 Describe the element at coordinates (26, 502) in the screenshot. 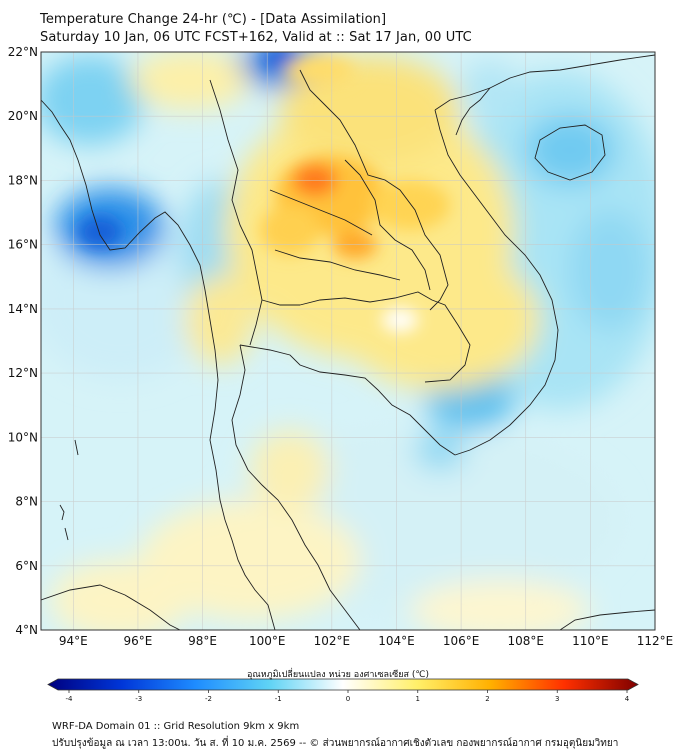

I see `lat-label: 8°N` at that location.